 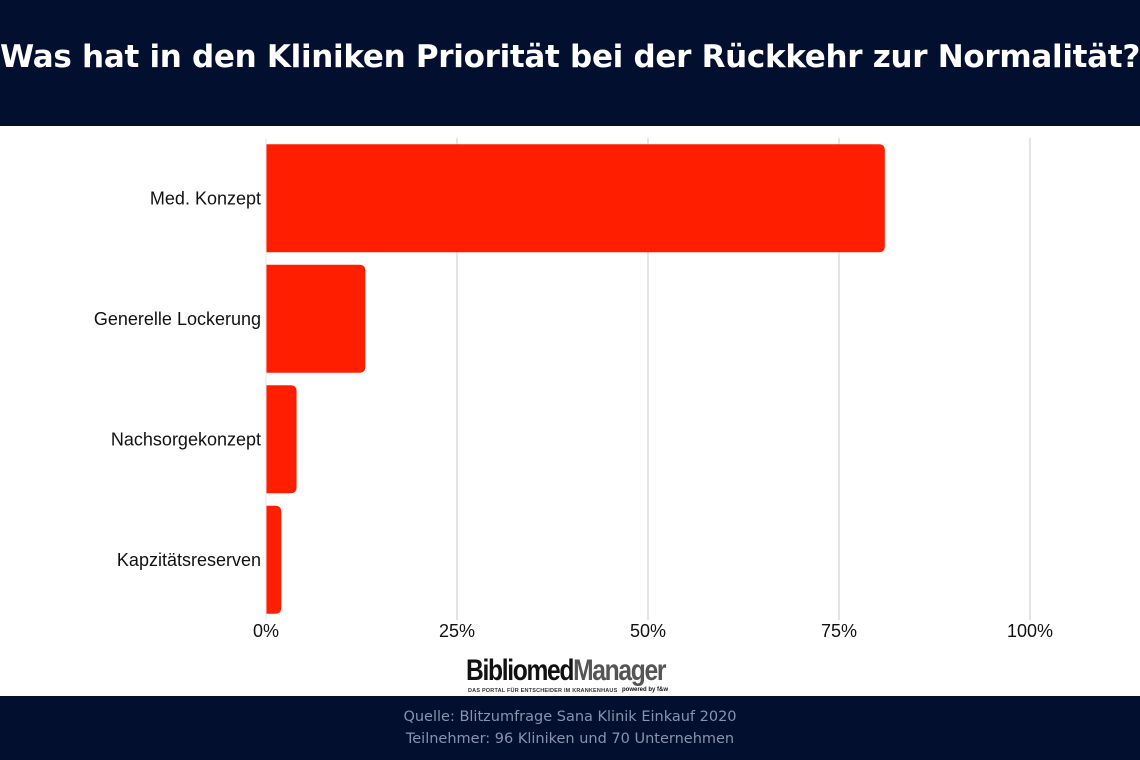 What do you see at coordinates (177, 319) in the screenshot?
I see `category-label: Generelle Lockerung` at bounding box center [177, 319].